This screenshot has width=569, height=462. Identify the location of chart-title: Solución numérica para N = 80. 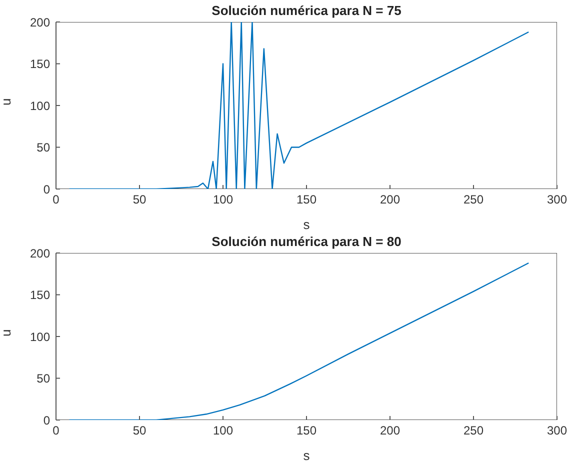
(306, 241).